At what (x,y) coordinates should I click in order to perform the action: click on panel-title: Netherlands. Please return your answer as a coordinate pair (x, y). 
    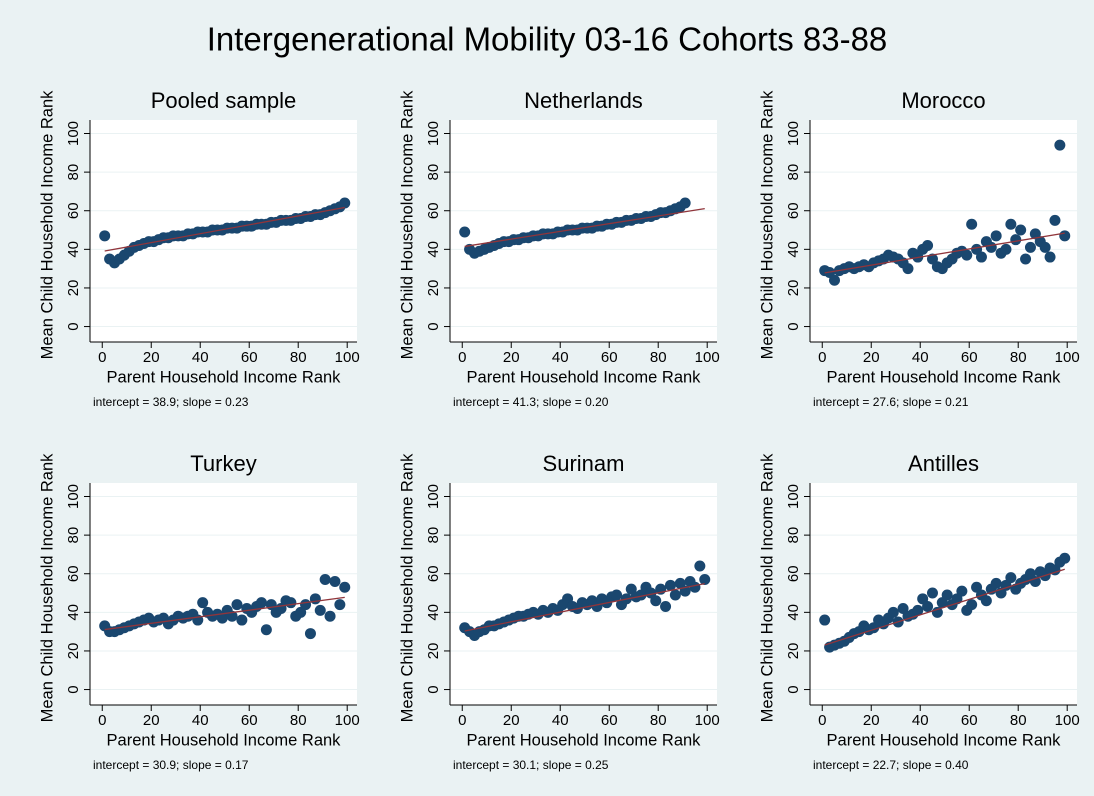
    Looking at the image, I should click on (583, 100).